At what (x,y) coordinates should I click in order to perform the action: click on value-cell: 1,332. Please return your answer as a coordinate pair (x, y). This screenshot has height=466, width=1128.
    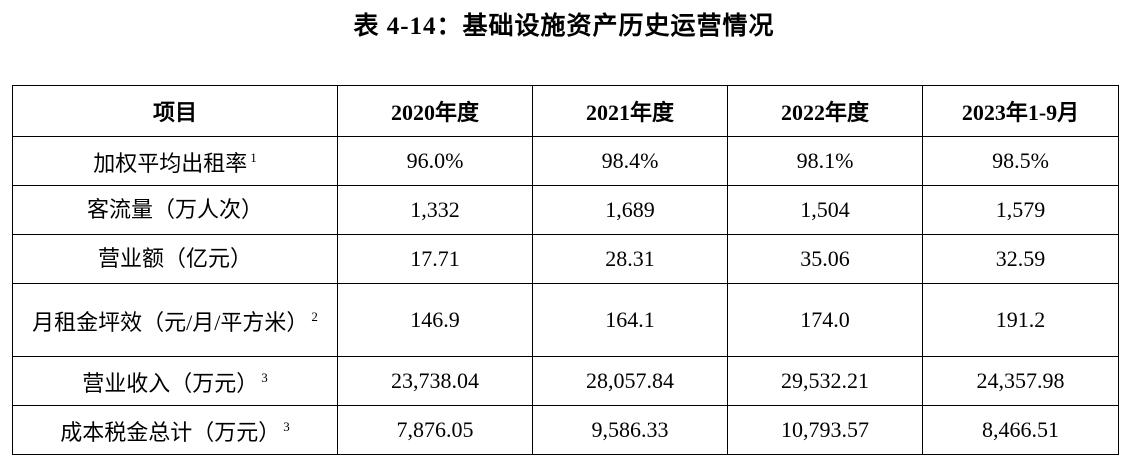
    Looking at the image, I should click on (435, 210).